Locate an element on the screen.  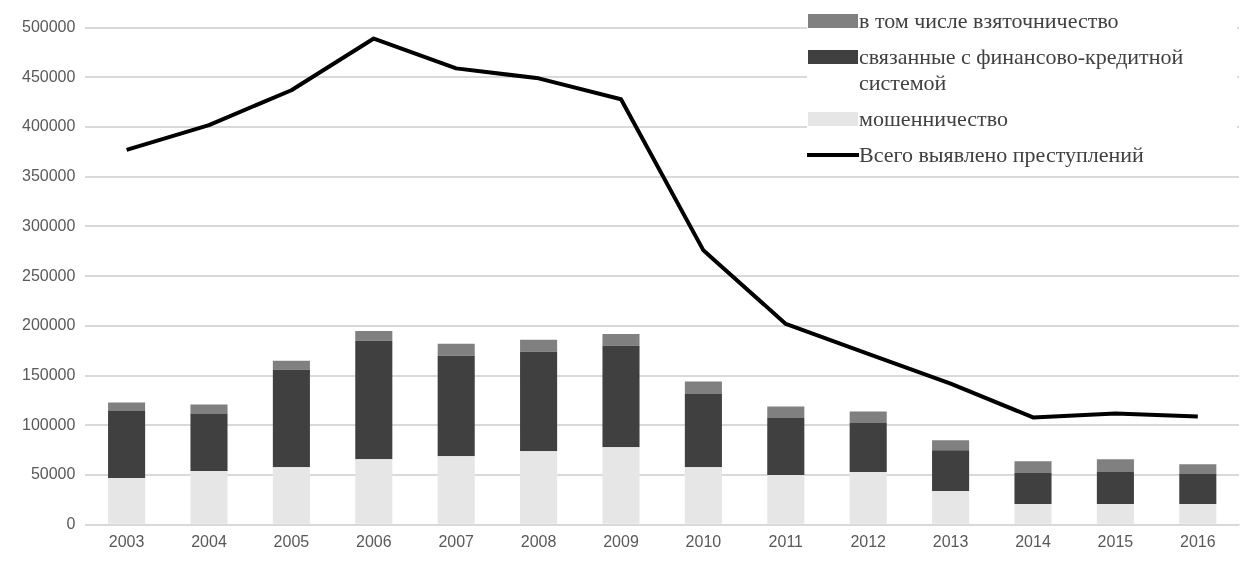
legend-label: мошенничество is located at coordinates (933, 119).